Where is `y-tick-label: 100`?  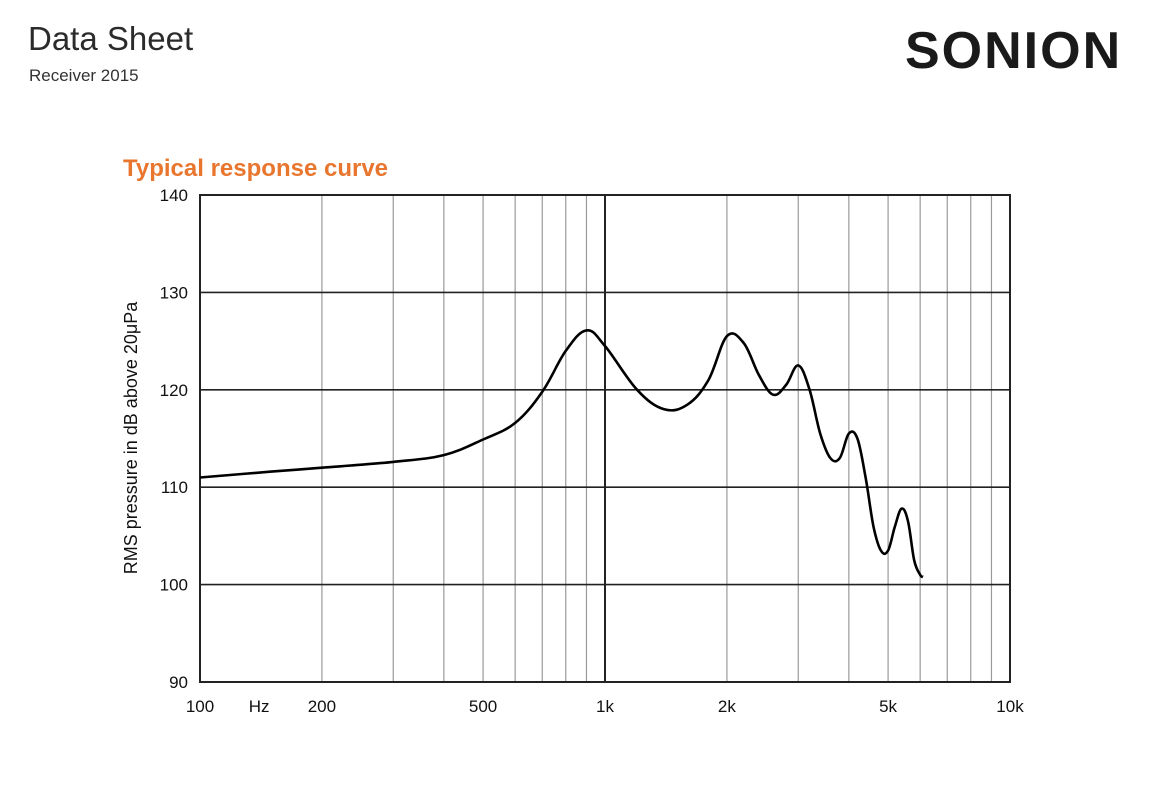
y-tick-label: 100 is located at coordinates (174, 585).